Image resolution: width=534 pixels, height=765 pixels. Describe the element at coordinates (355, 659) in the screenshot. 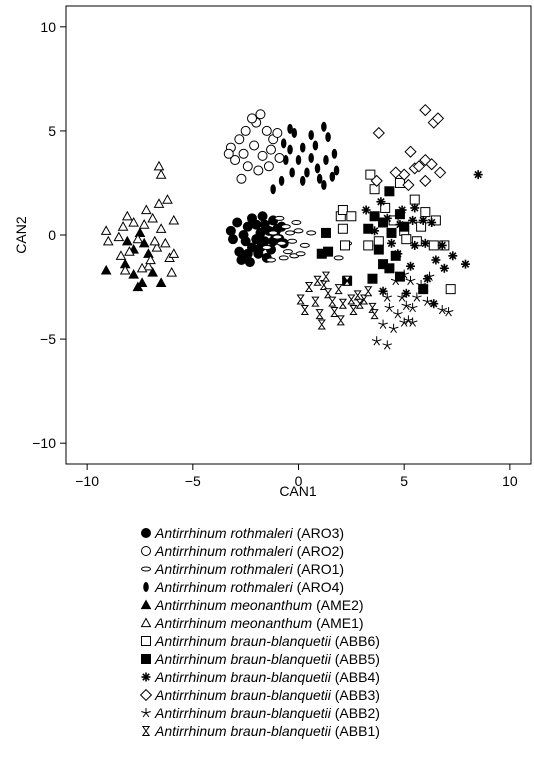

I see `legend-code: (ABB5)` at that location.